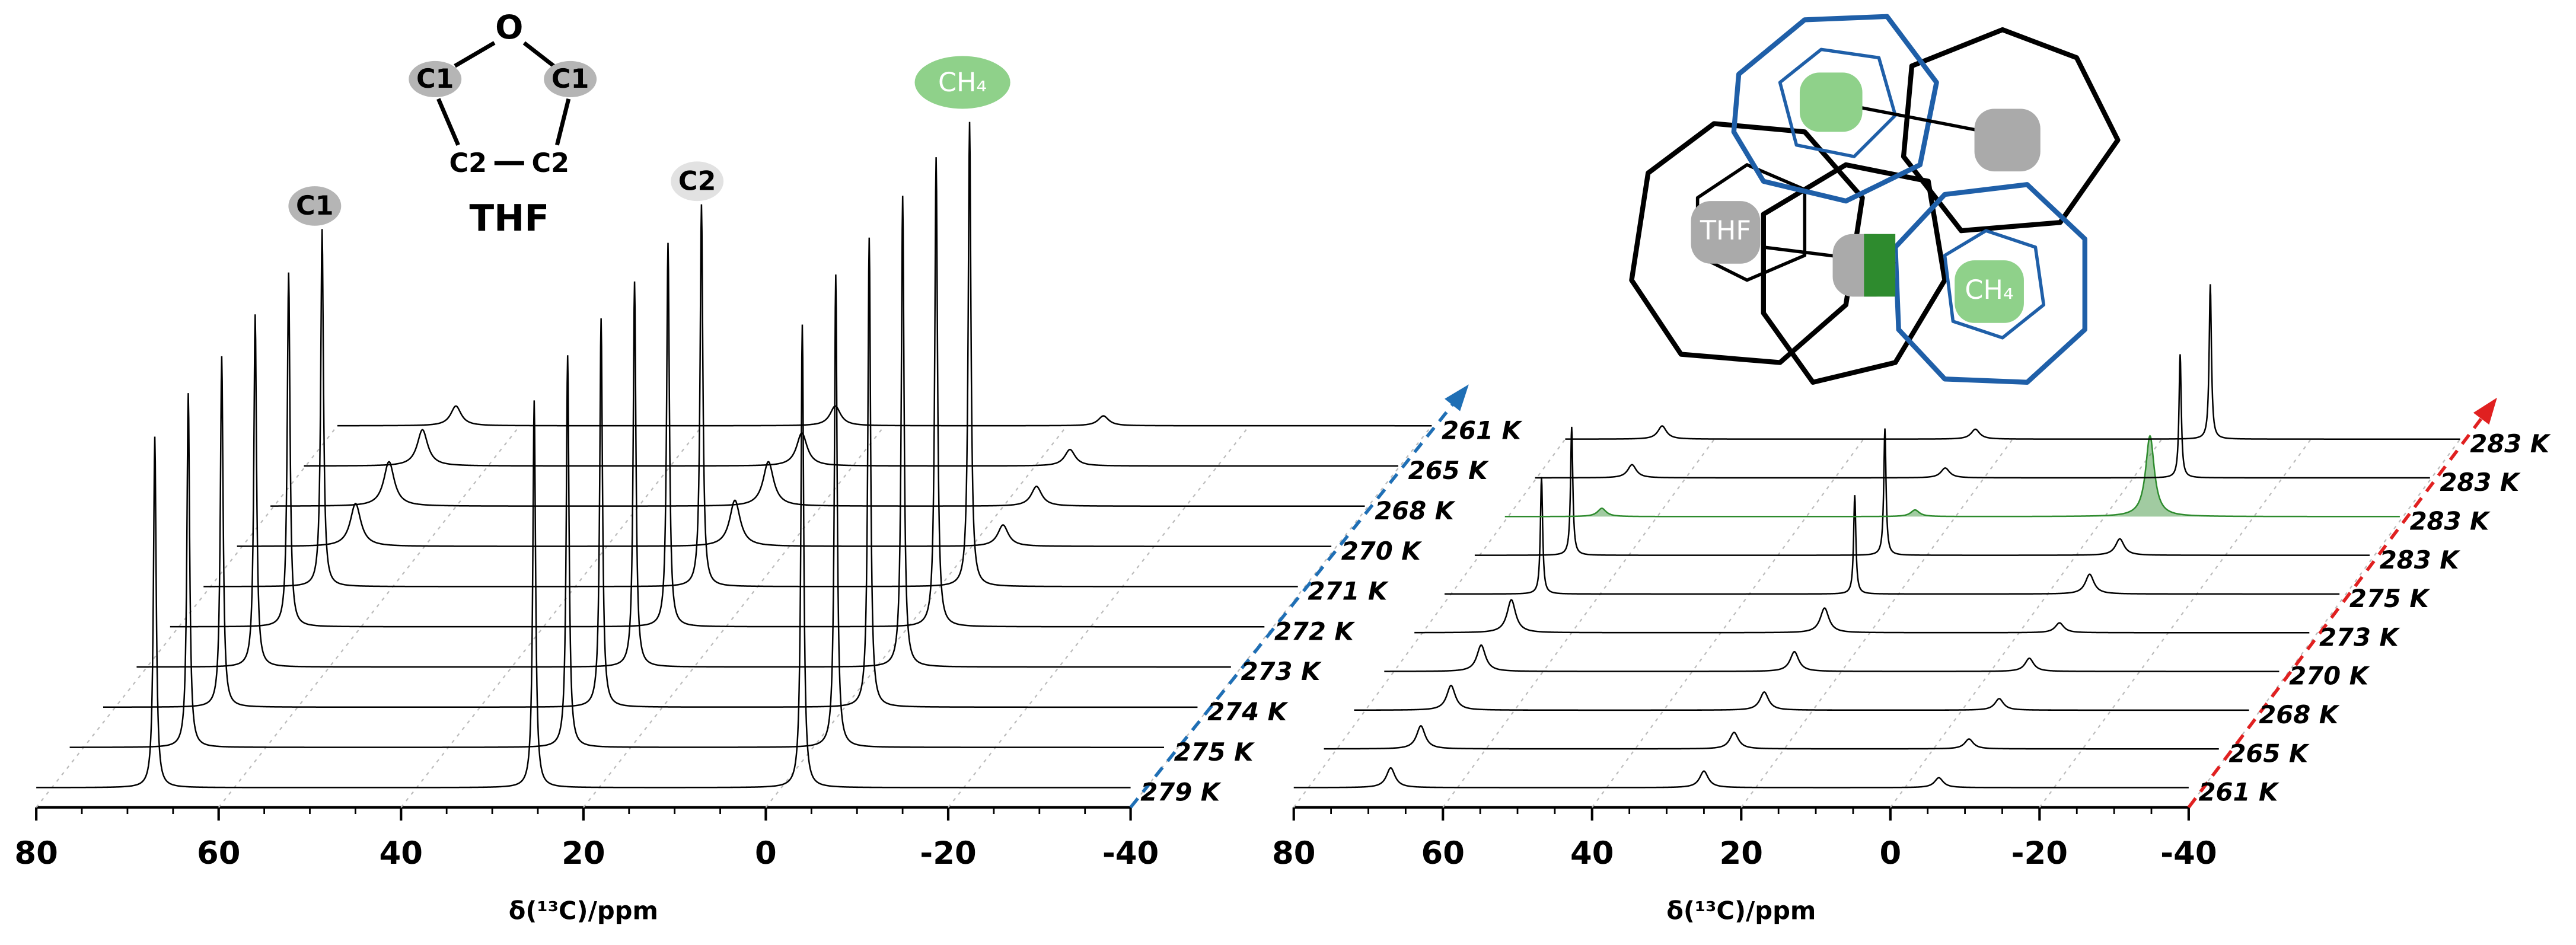  I want to click on peak-label: C1, so click(315, 206).